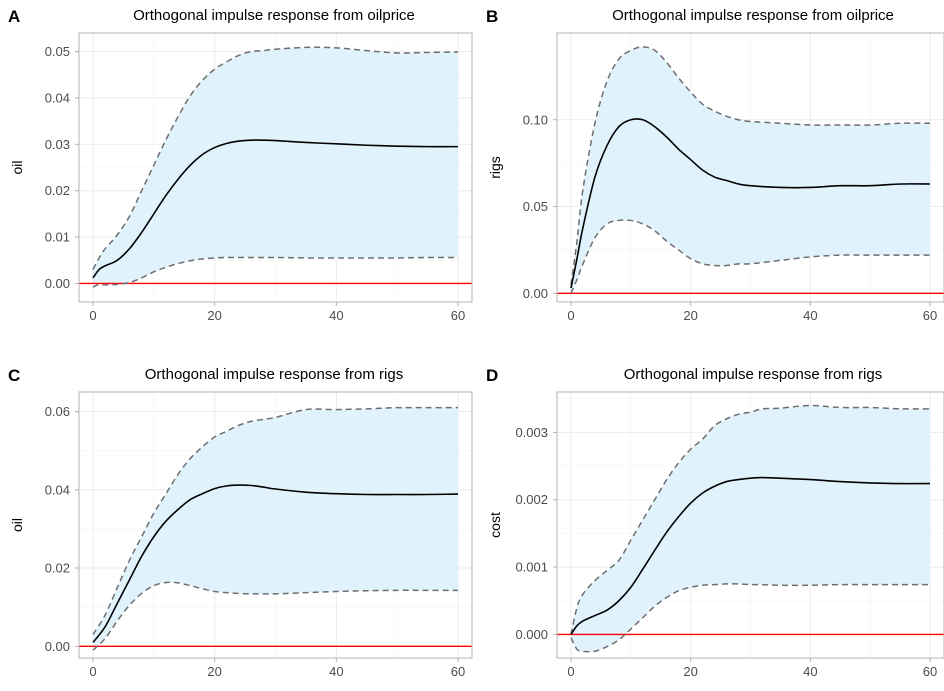 The width and height of the screenshot is (944, 691). What do you see at coordinates (531, 499) in the screenshot?
I see `y-tick-label: 0.002` at bounding box center [531, 499].